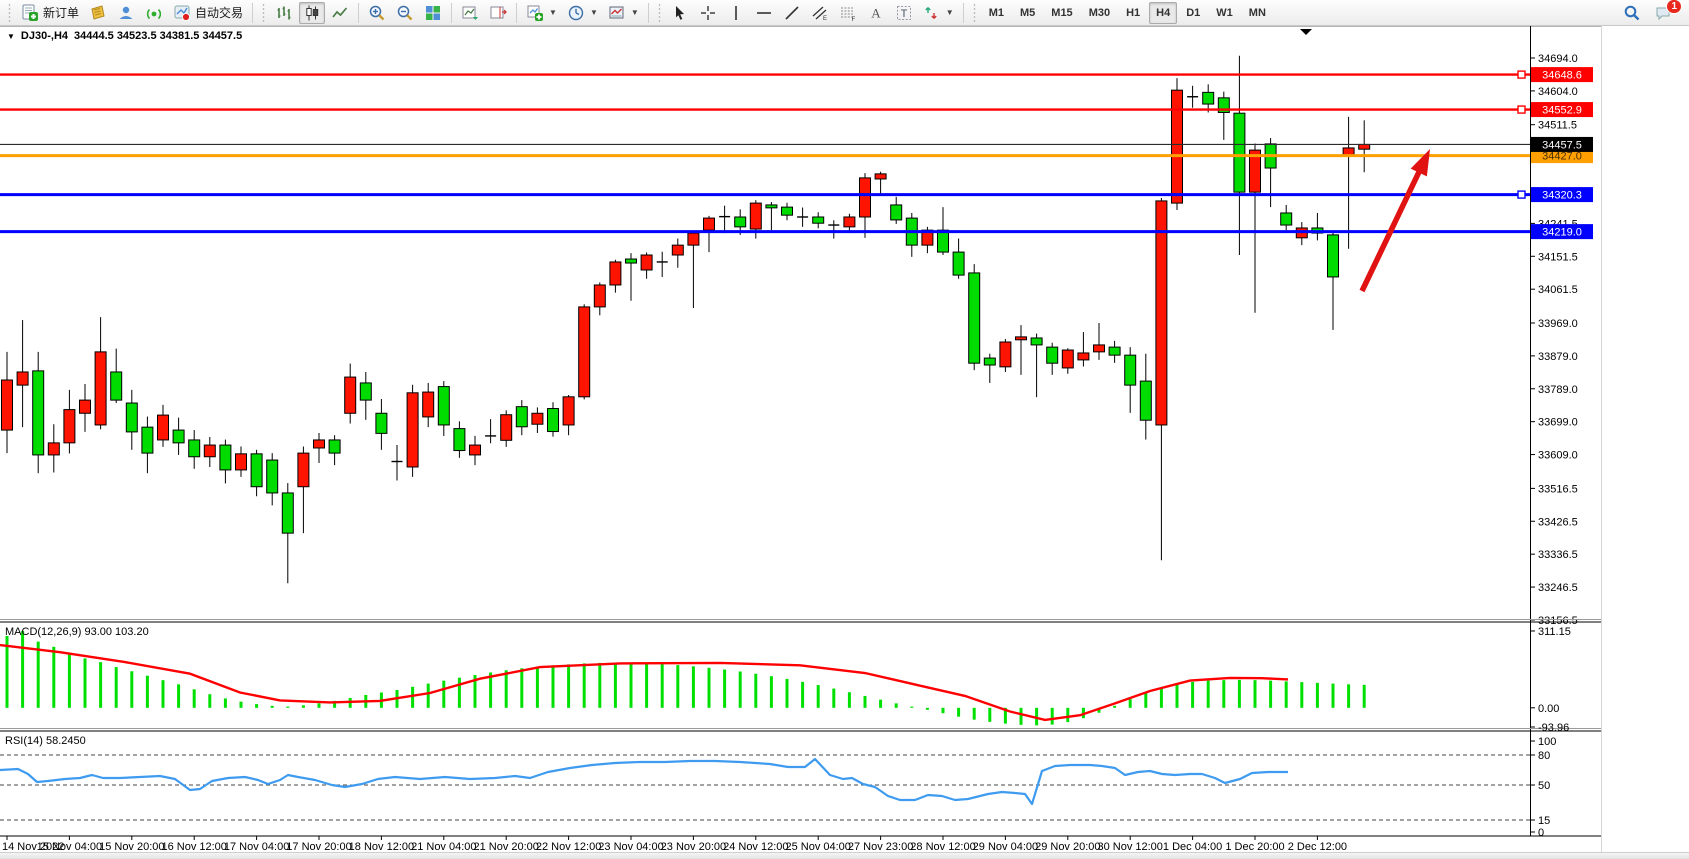  I want to click on svg-text: 18 Nov 12:00, so click(381, 846).